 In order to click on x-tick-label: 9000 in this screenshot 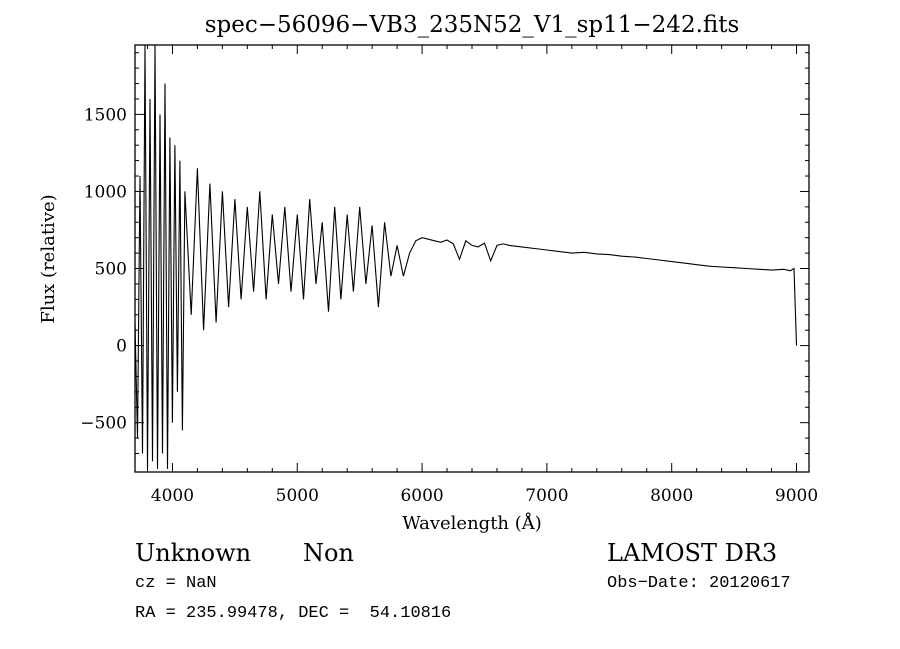, I will do `click(796, 496)`.